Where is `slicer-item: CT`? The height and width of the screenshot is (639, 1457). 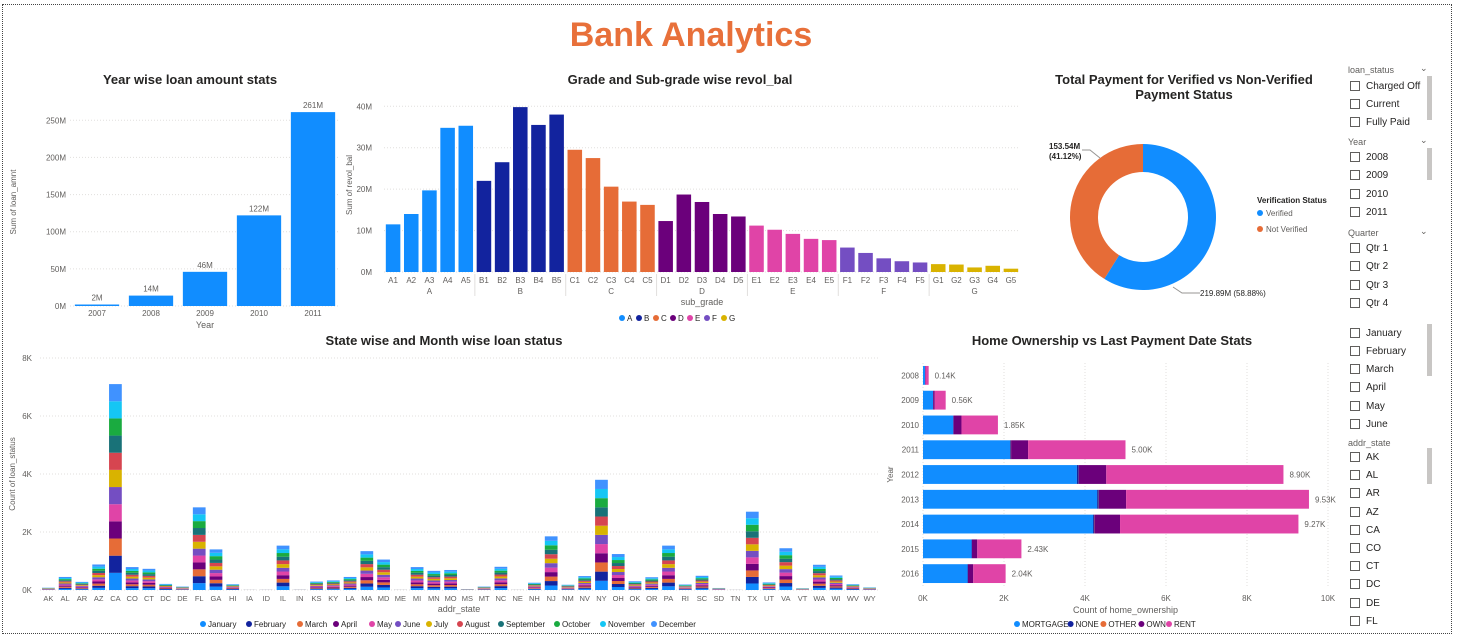
slicer-item: CT is located at coordinates (1364, 566).